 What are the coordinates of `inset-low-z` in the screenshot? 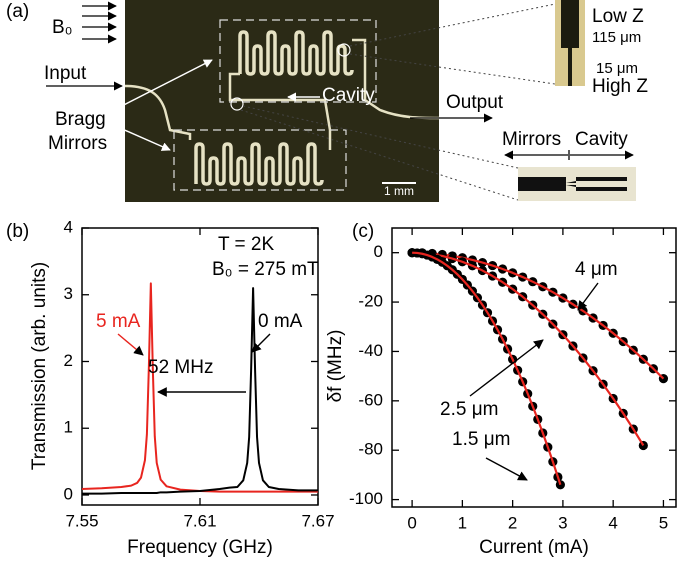 It's located at (570, 24).